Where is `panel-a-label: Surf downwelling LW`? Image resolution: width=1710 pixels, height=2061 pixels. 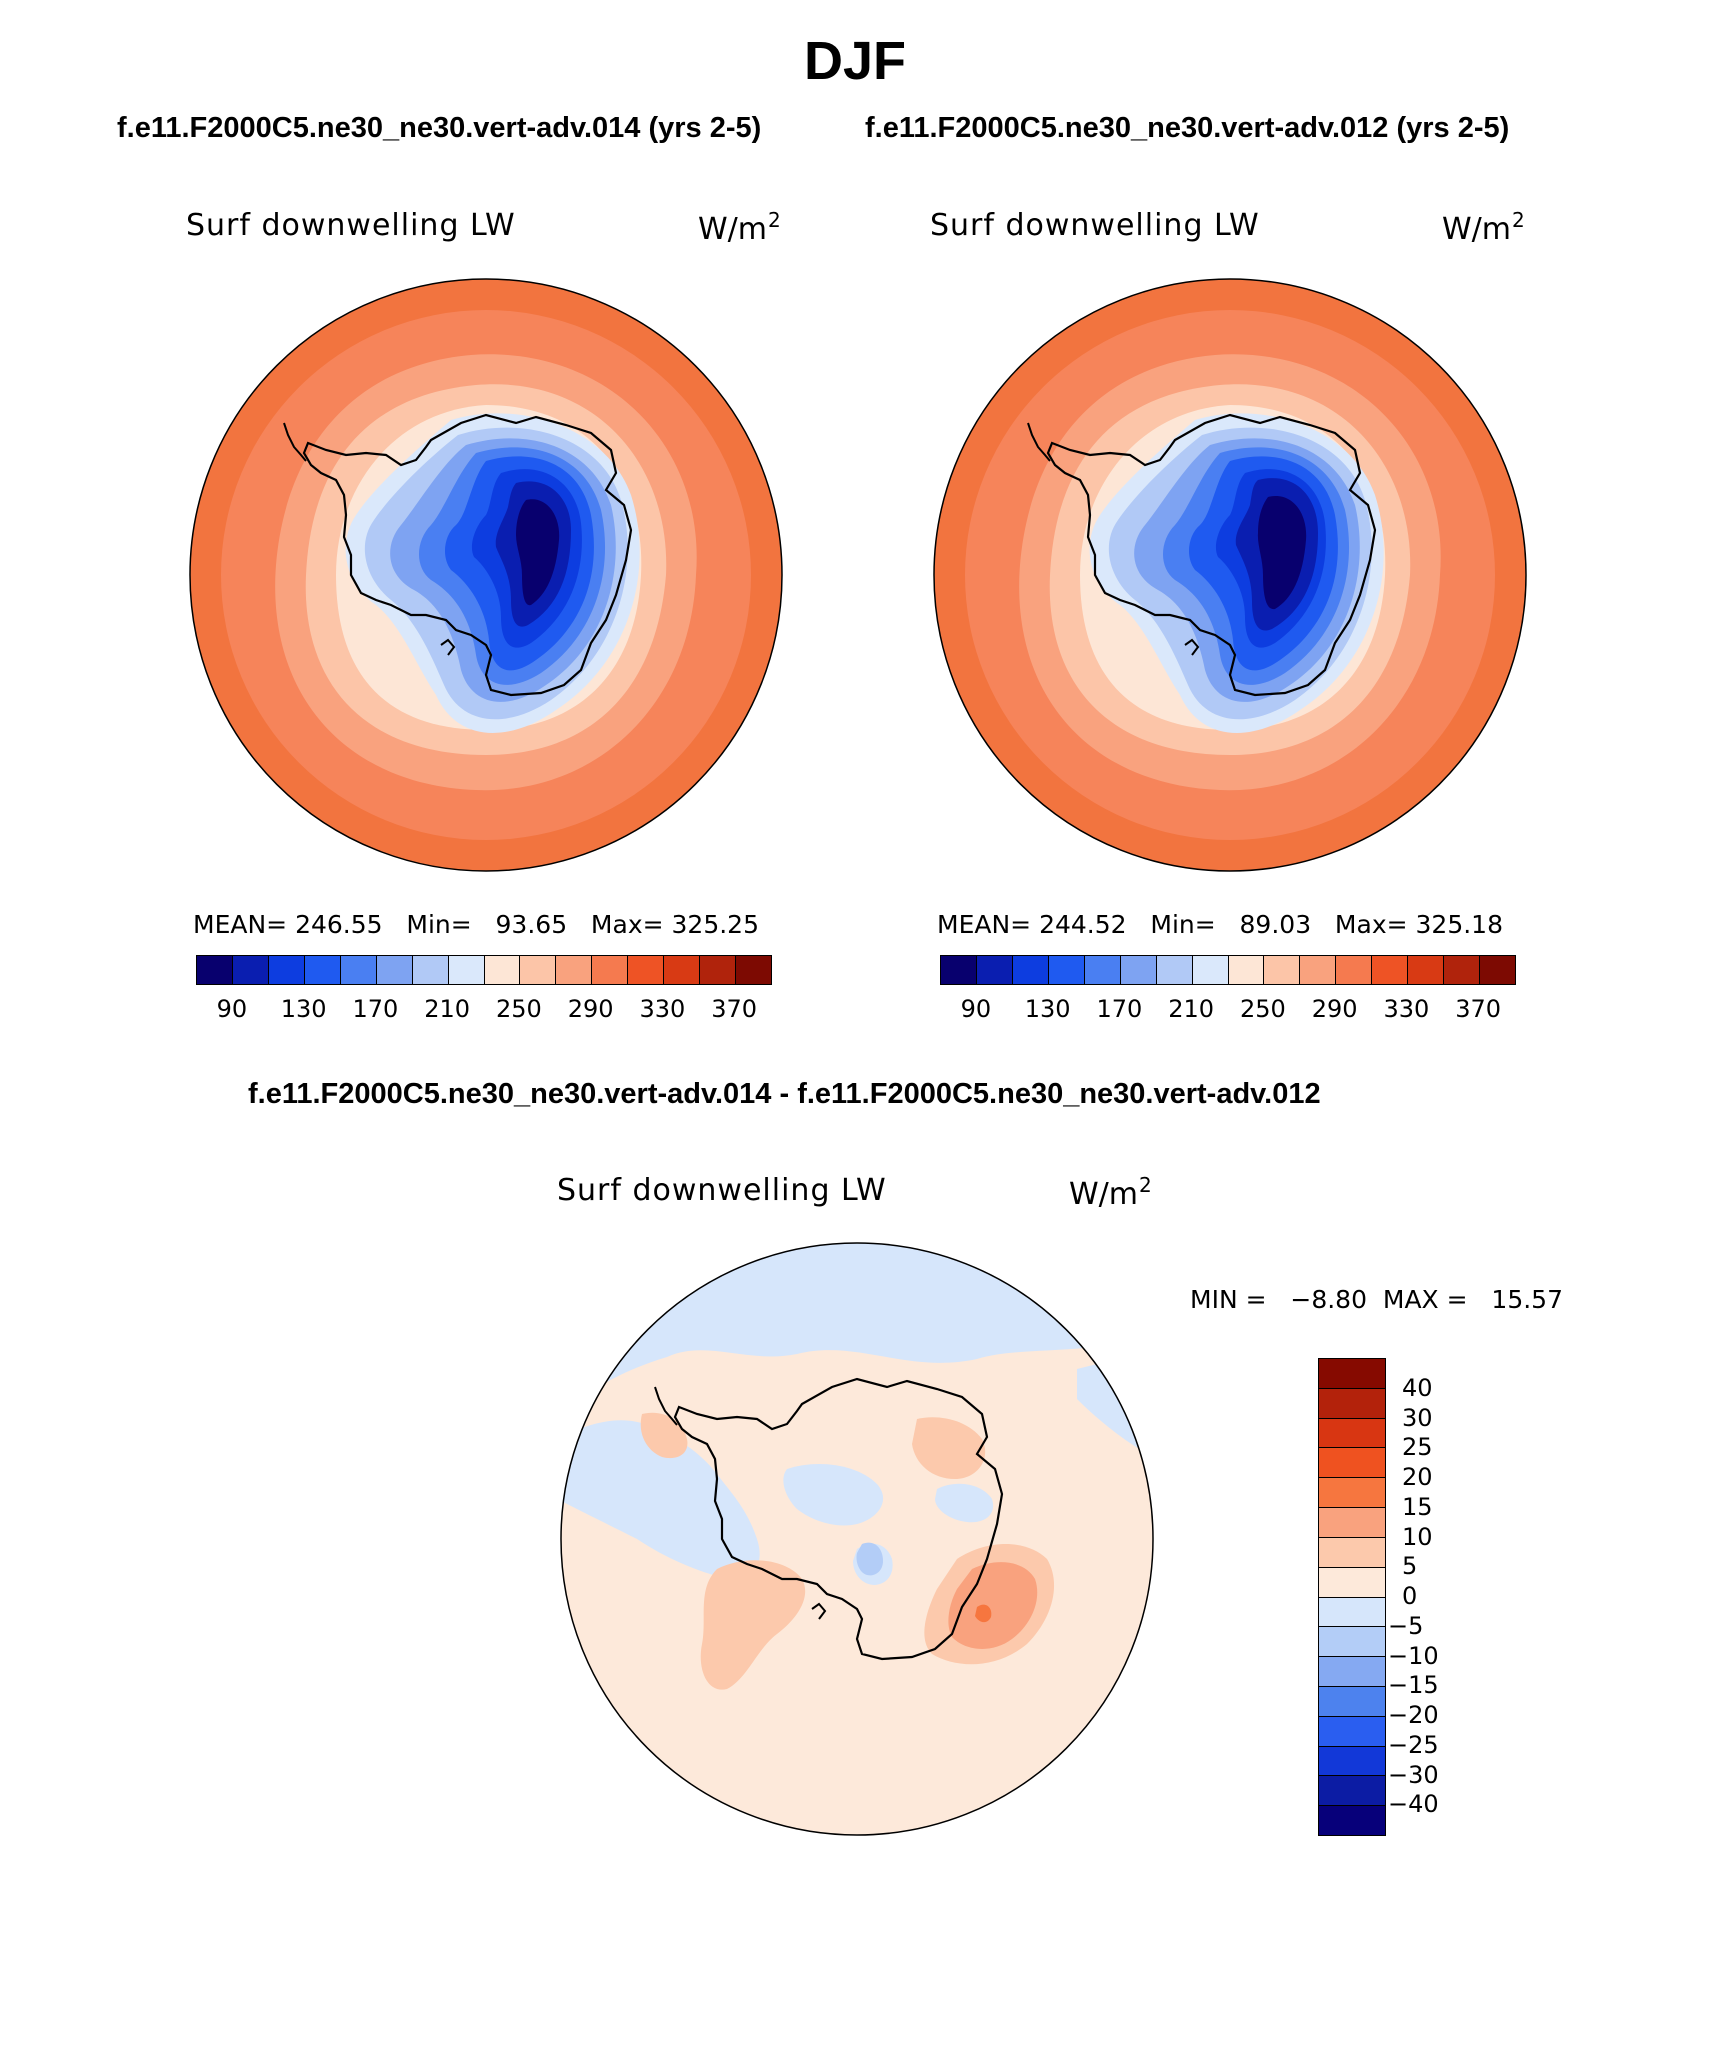
panel-a-label: Surf downwelling LW is located at coordinates (351, 225).